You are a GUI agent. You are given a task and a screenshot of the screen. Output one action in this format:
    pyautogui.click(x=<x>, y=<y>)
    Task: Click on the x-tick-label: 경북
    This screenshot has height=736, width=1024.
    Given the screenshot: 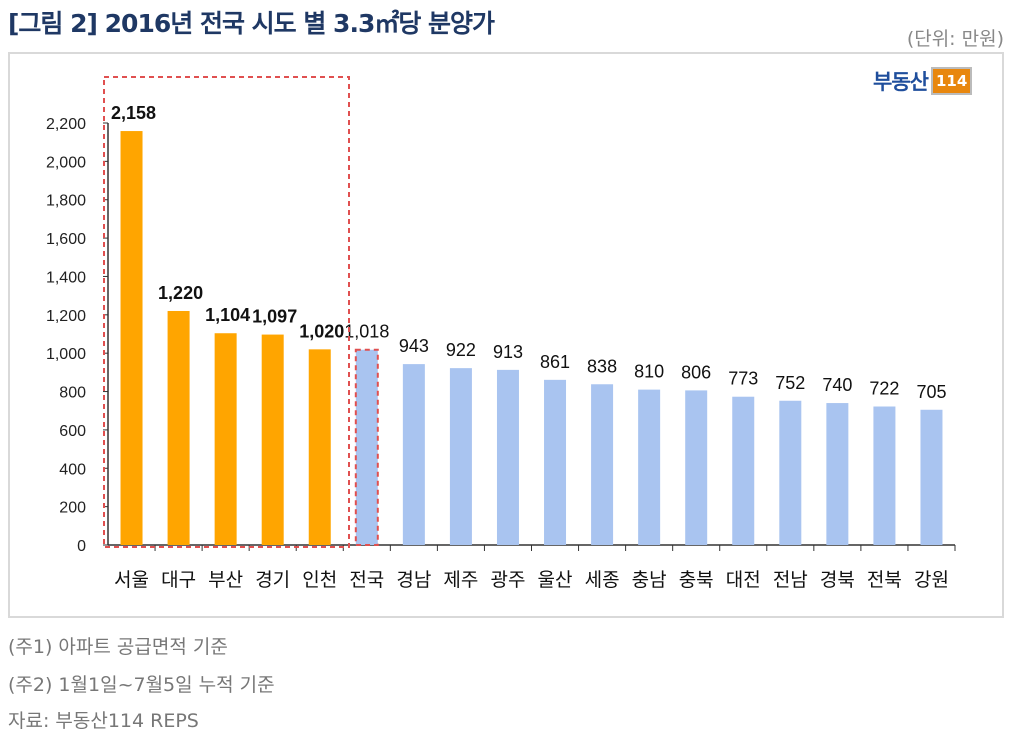 What is the action you would take?
    pyautogui.click(x=837, y=580)
    